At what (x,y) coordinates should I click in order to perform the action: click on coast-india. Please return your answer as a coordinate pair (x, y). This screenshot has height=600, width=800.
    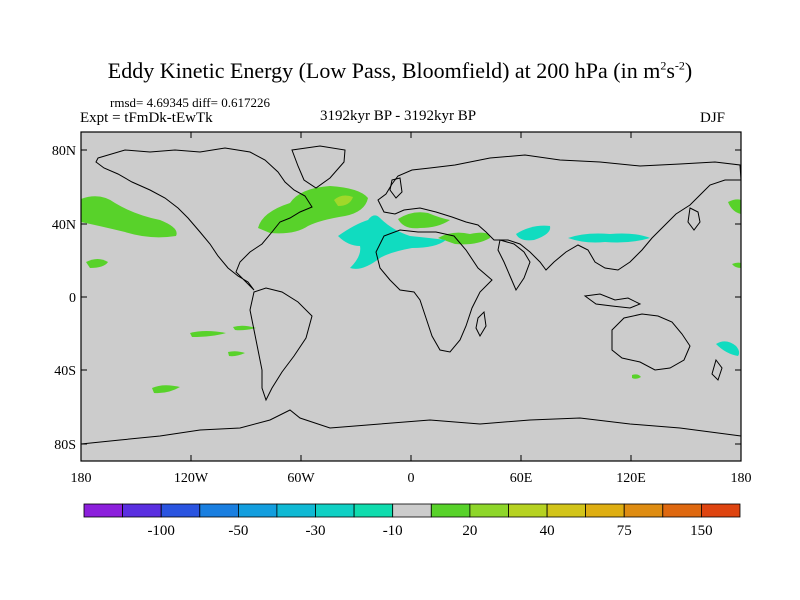
    Looking at the image, I should click on (514, 265).